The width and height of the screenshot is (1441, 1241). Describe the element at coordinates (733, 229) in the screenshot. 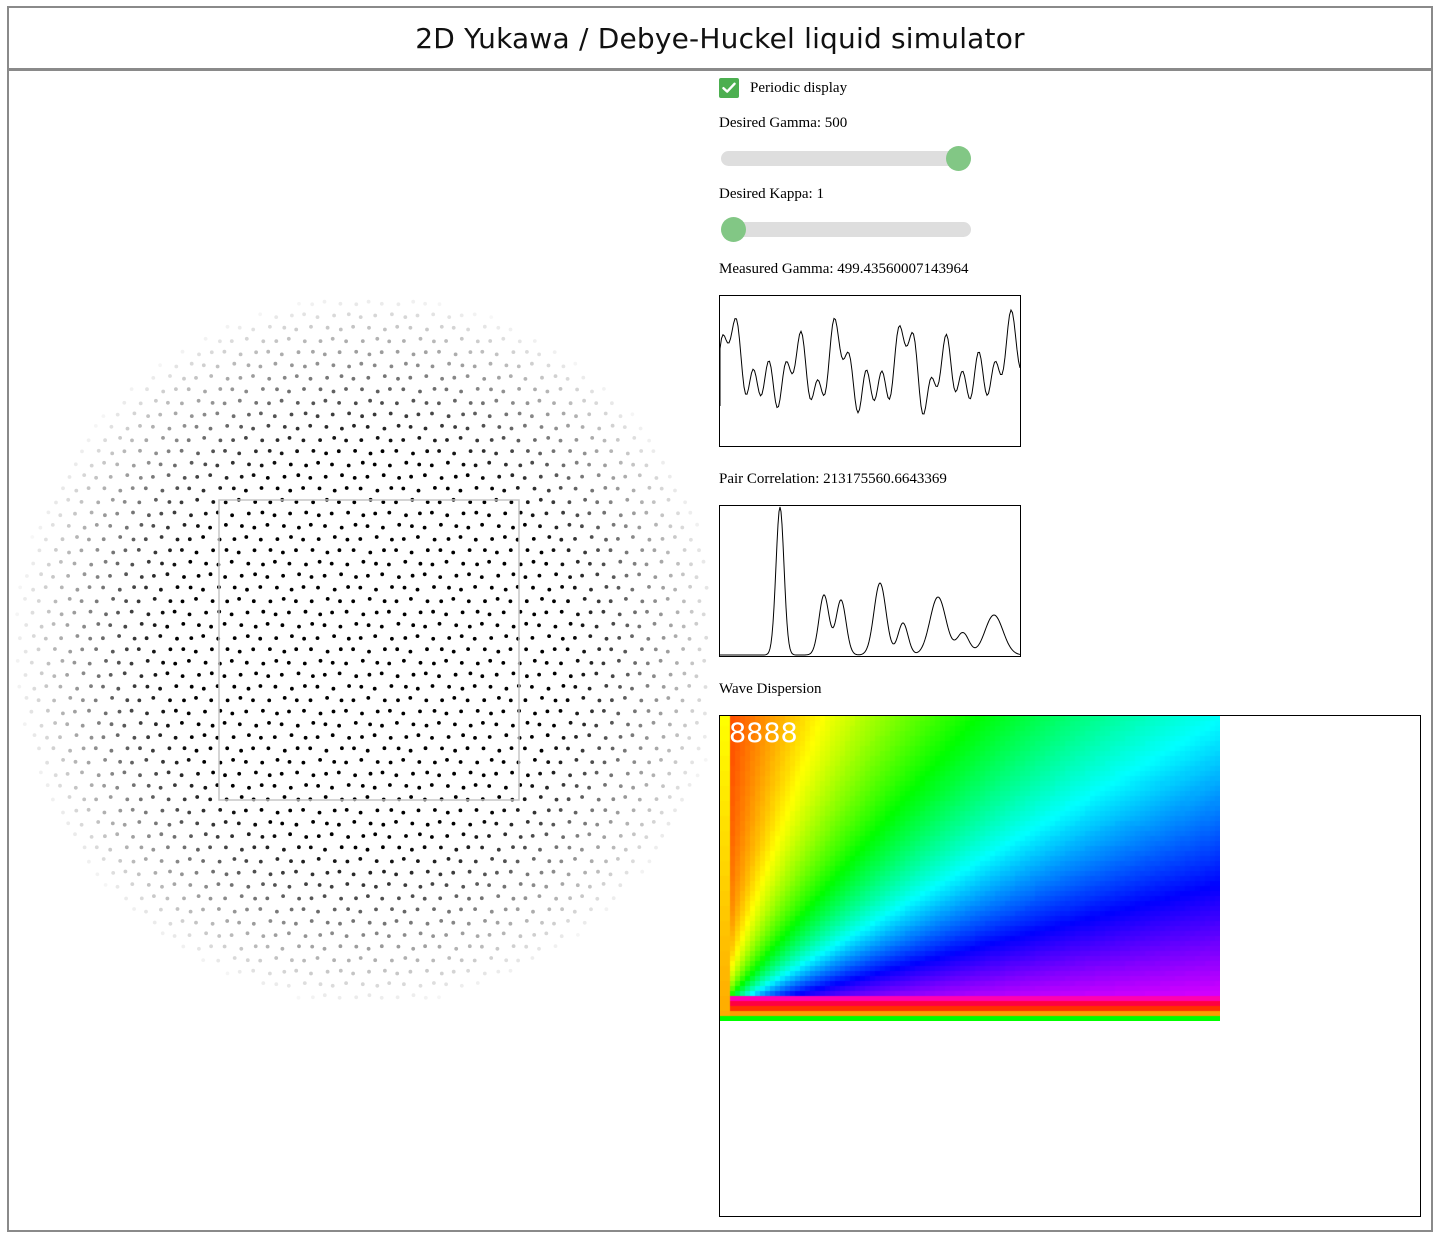

I see `kappa-slider-thumb` at that location.